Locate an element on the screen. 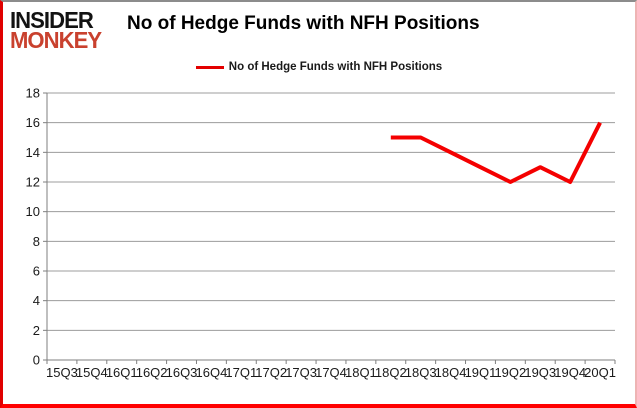 Image resolution: width=637 pixels, height=408 pixels. y-axis-tick-label: 2 is located at coordinates (36, 330).